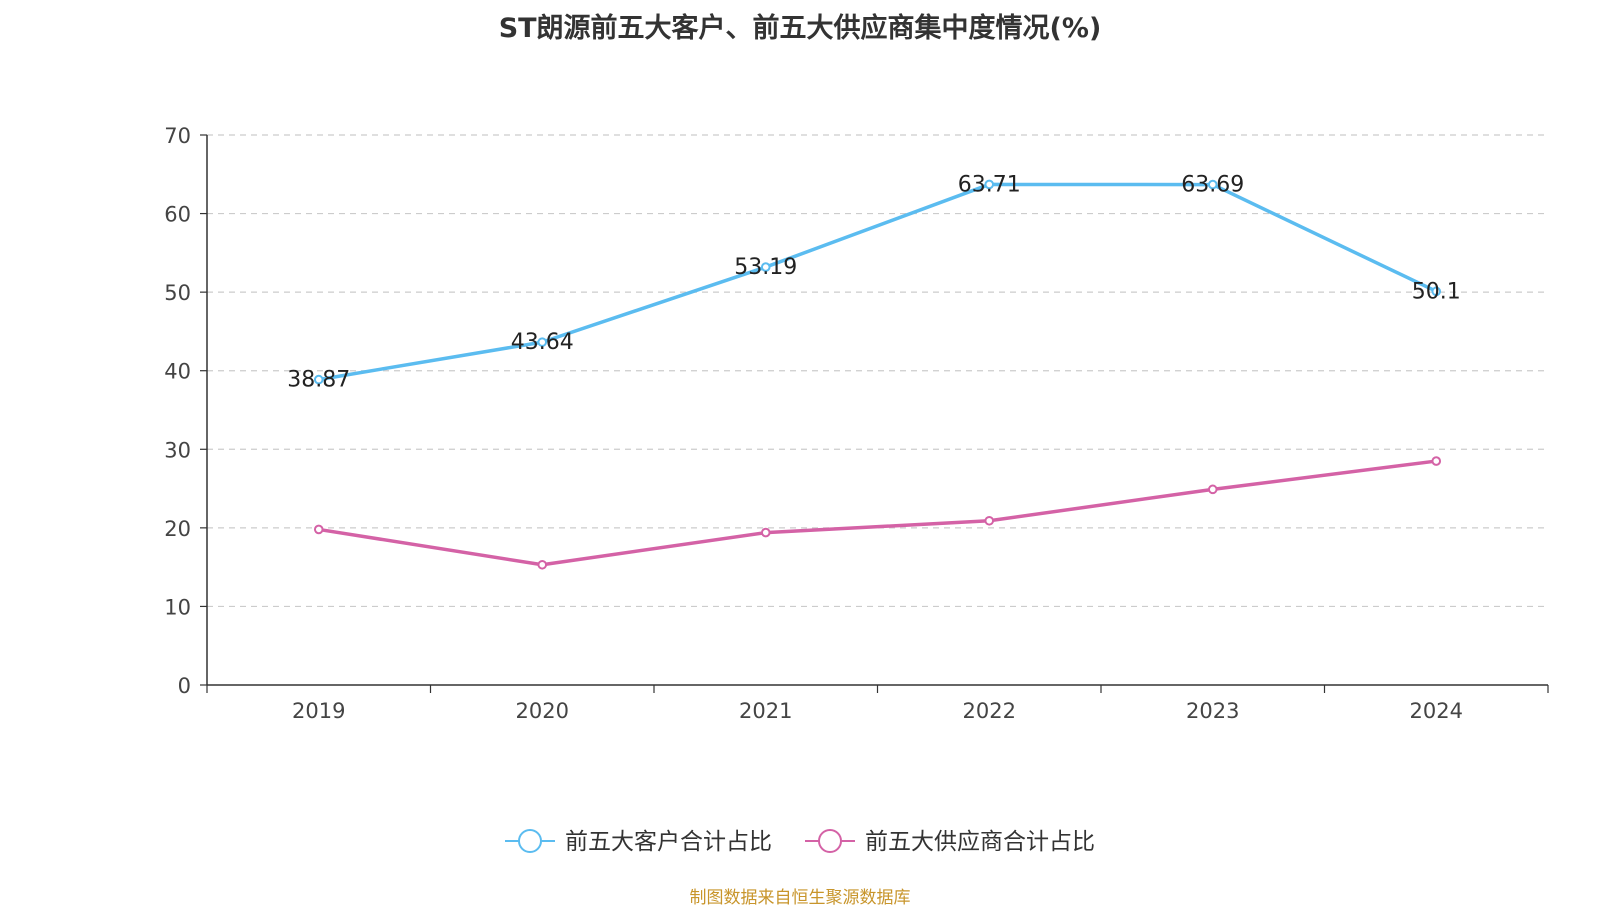  What do you see at coordinates (177, 293) in the screenshot?
I see `y-tick-label: 50` at bounding box center [177, 293].